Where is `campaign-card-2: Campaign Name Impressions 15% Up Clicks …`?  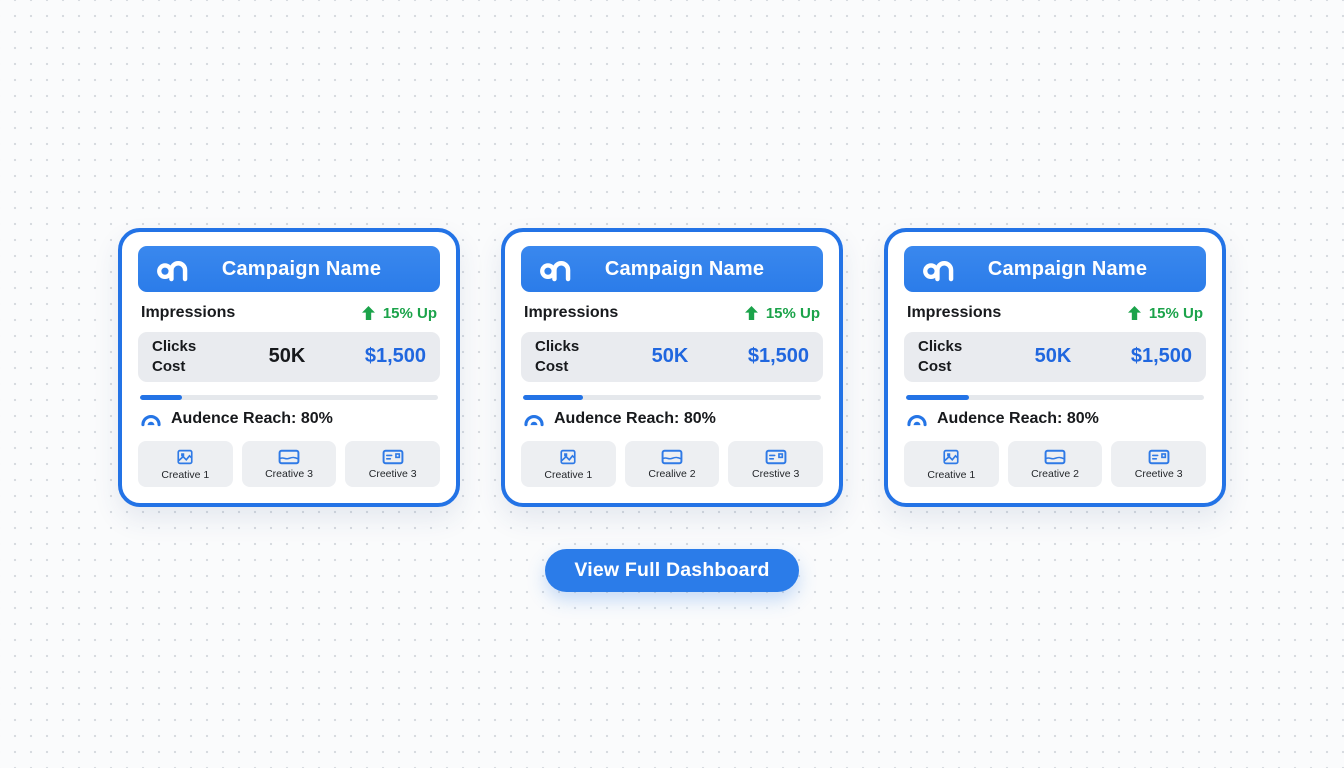
campaign-card-2: Campaign Name Impressions 15% Up Clicks … is located at coordinates (672, 367).